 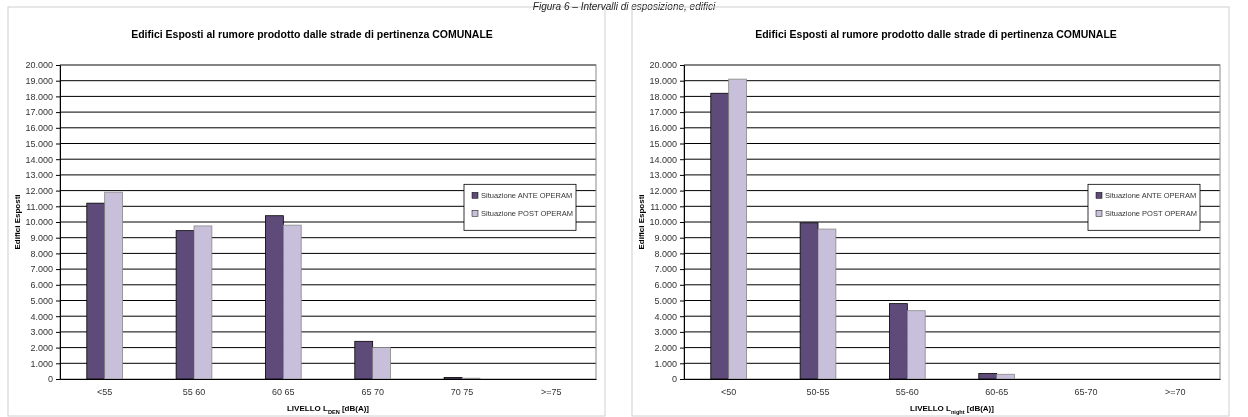 What do you see at coordinates (551, 392) in the screenshot?
I see `x-tick-label: >=75` at bounding box center [551, 392].